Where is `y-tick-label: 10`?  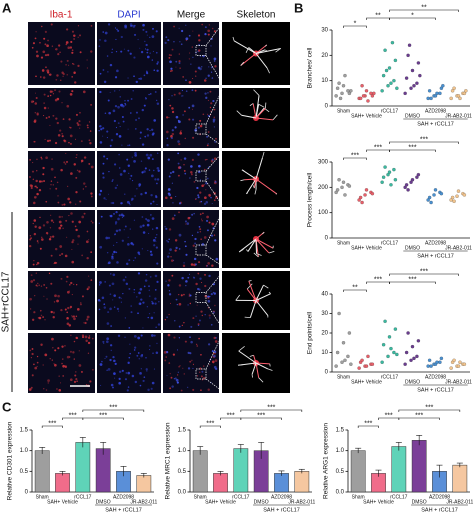 y-tick-label: 10 is located at coordinates (324, 81).